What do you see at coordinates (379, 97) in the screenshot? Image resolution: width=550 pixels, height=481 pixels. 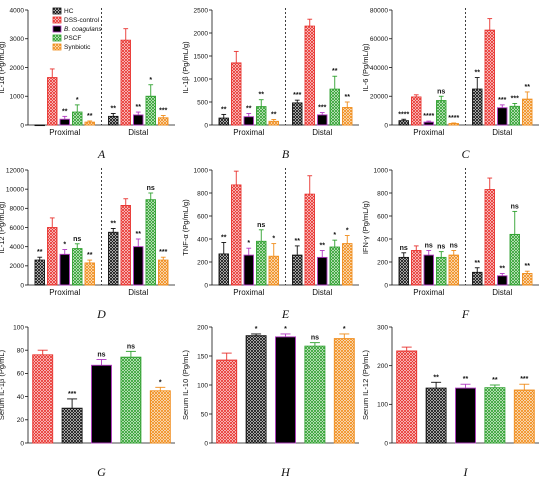 I see `y-tick-label: 20000` at bounding box center [379, 97].